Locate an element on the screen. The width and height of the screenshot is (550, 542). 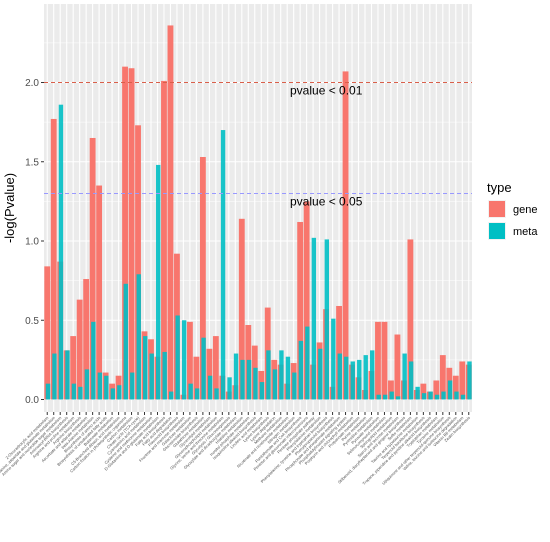
legend-label-meta: meta is located at coordinates (525, 232).